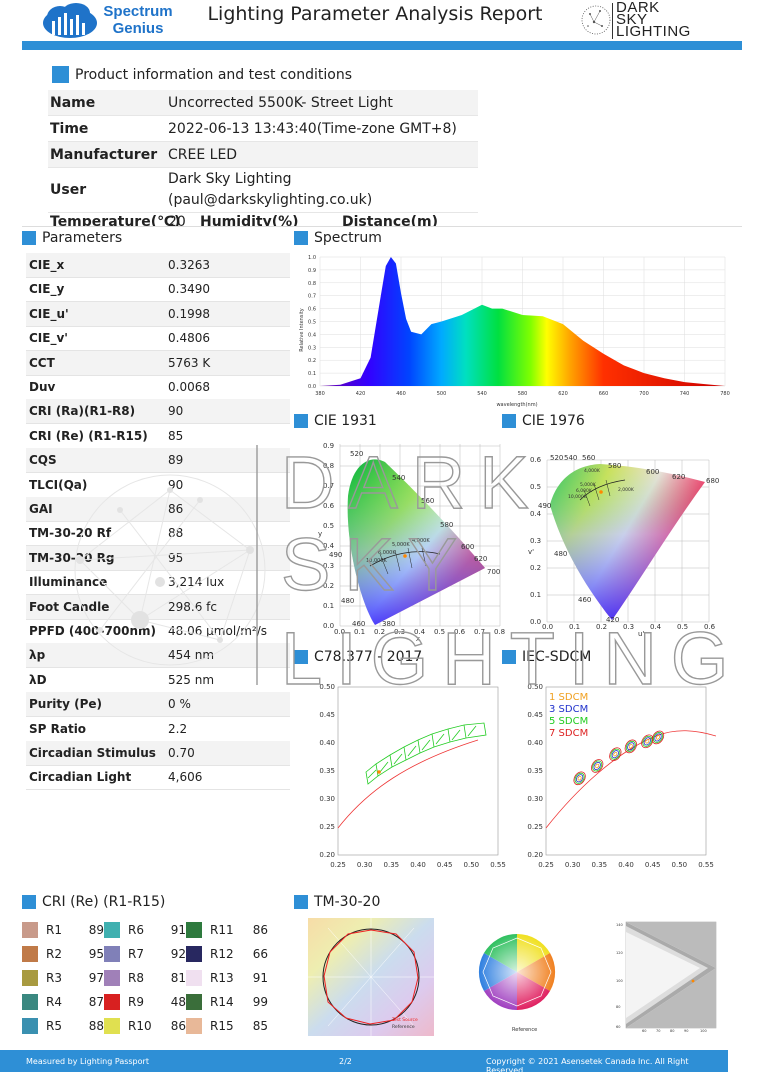  I want to click on svg-text: 120, so click(619, 953).